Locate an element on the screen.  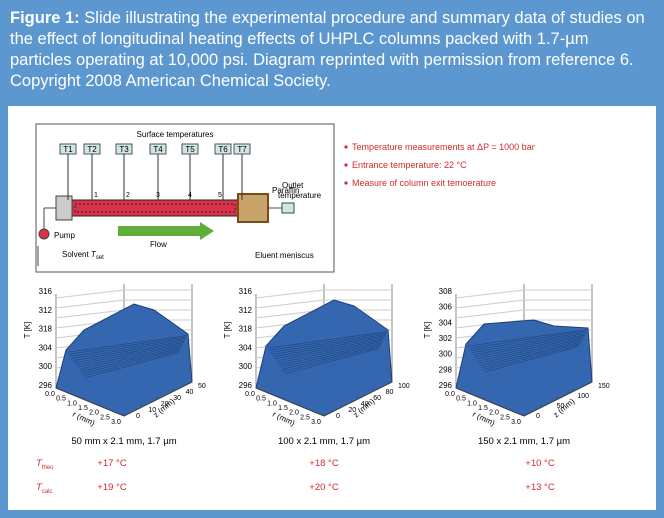
z-tick: 80 is located at coordinates (390, 392).